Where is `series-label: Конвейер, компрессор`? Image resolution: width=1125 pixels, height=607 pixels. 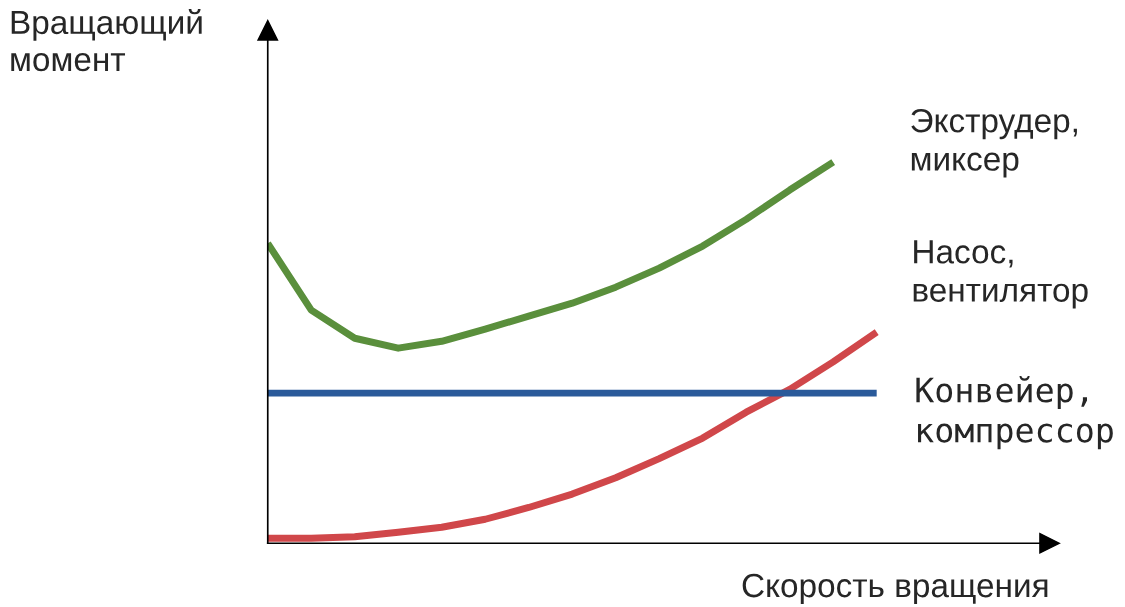
series-label: Конвейер, компрессор is located at coordinates (1014, 412).